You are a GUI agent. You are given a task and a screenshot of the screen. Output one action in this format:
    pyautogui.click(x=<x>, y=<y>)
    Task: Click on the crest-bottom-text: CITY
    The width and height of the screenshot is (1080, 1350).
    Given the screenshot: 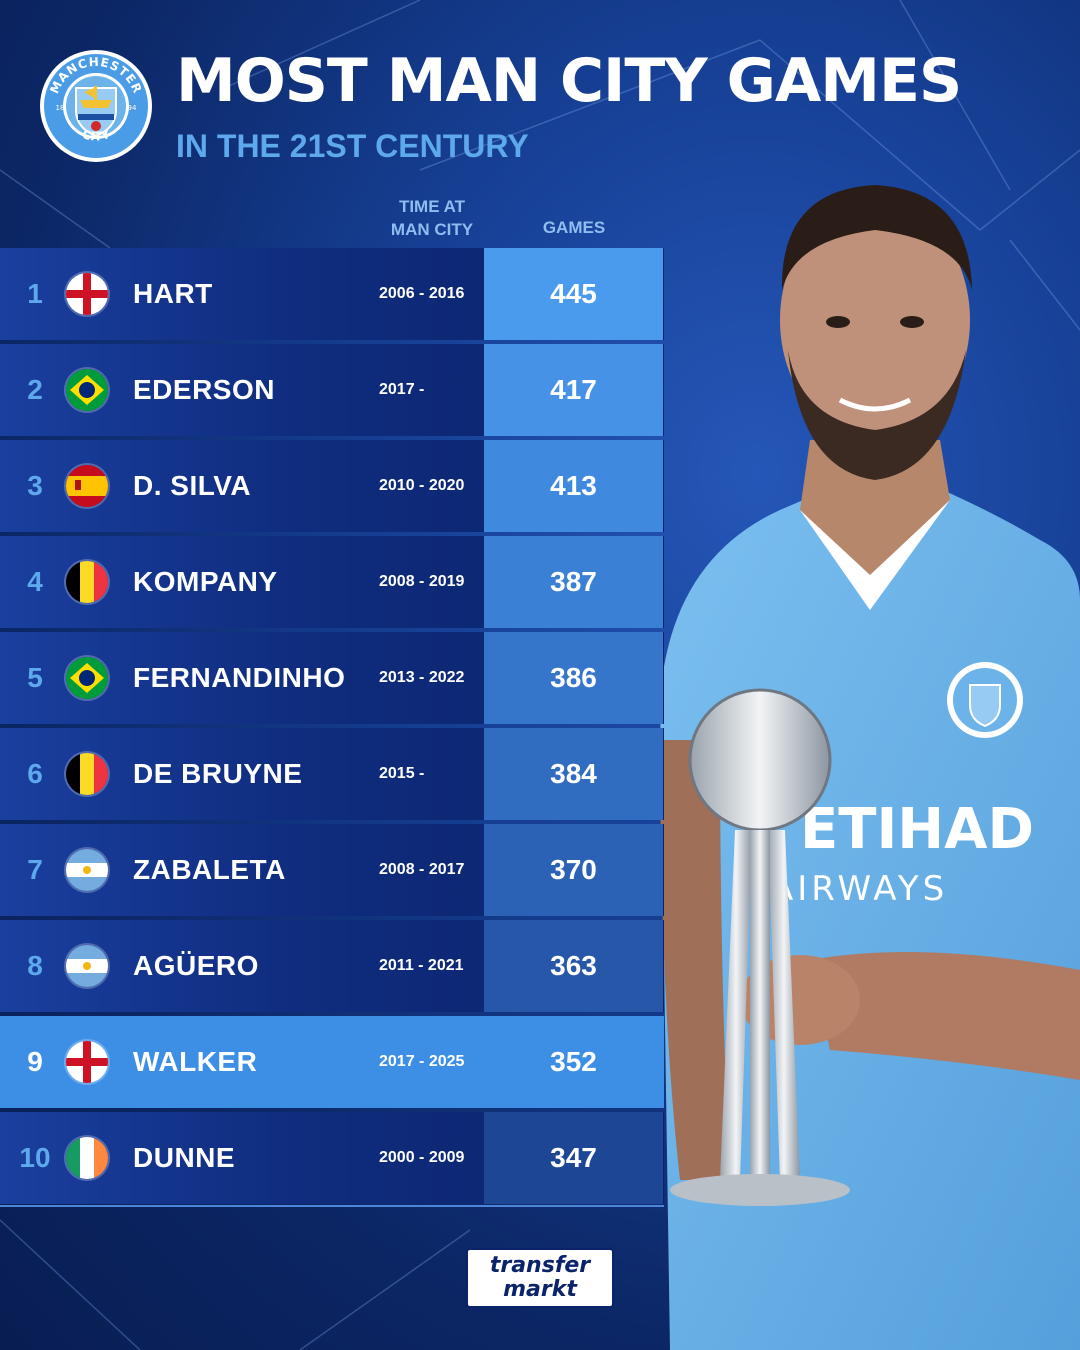 What is the action you would take?
    pyautogui.click(x=96, y=135)
    